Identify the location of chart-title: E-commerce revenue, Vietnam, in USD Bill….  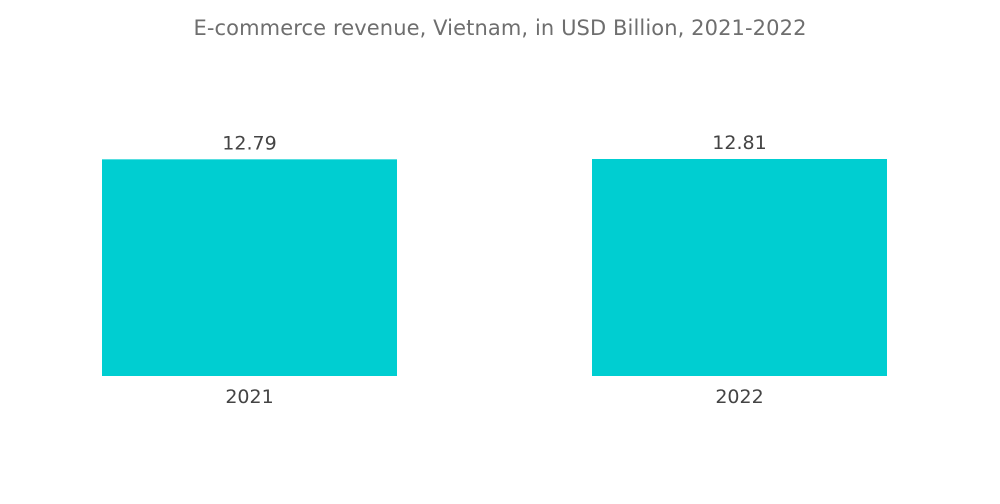
(500, 28).